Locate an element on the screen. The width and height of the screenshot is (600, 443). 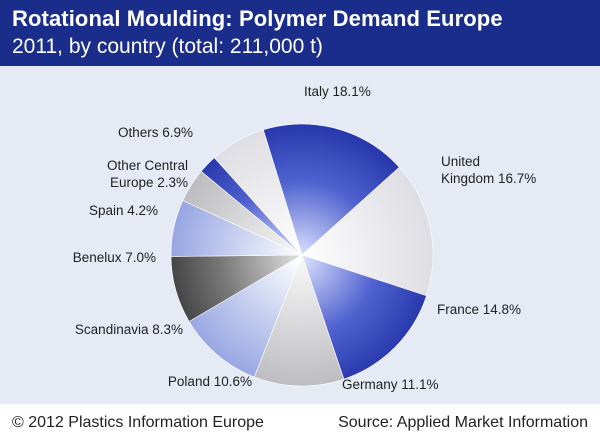
pie-slice-united-kingdom is located at coordinates (367, 231).